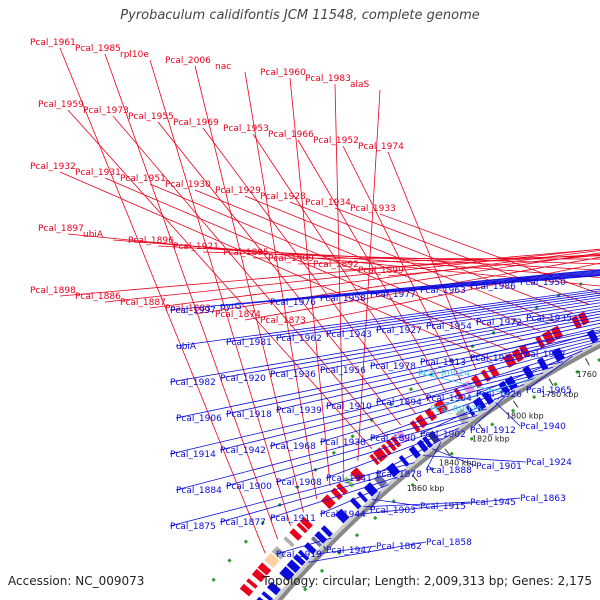 The width and height of the screenshot is (600, 600). I want to click on forward-gene-label: Pcal_1909, so click(291, 259).